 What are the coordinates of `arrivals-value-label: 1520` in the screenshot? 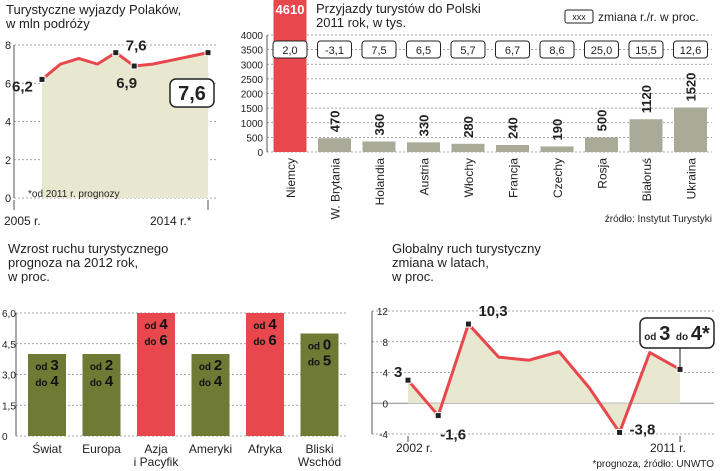 It's located at (691, 87).